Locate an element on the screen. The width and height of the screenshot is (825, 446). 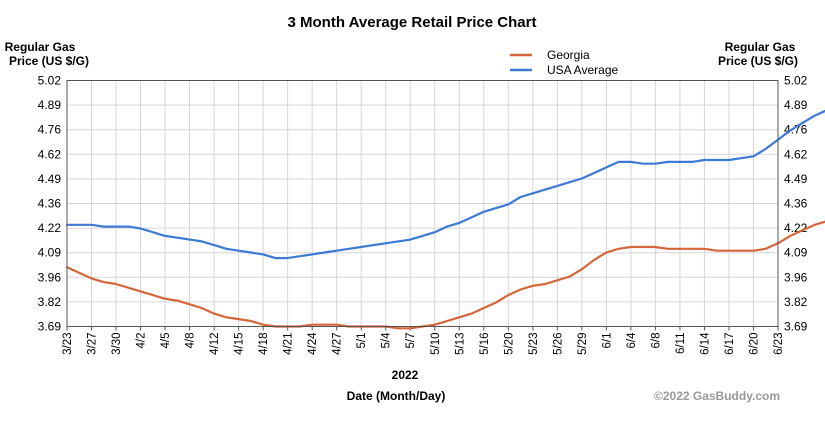
y-tick-label-right: 4.49 is located at coordinates (796, 179).